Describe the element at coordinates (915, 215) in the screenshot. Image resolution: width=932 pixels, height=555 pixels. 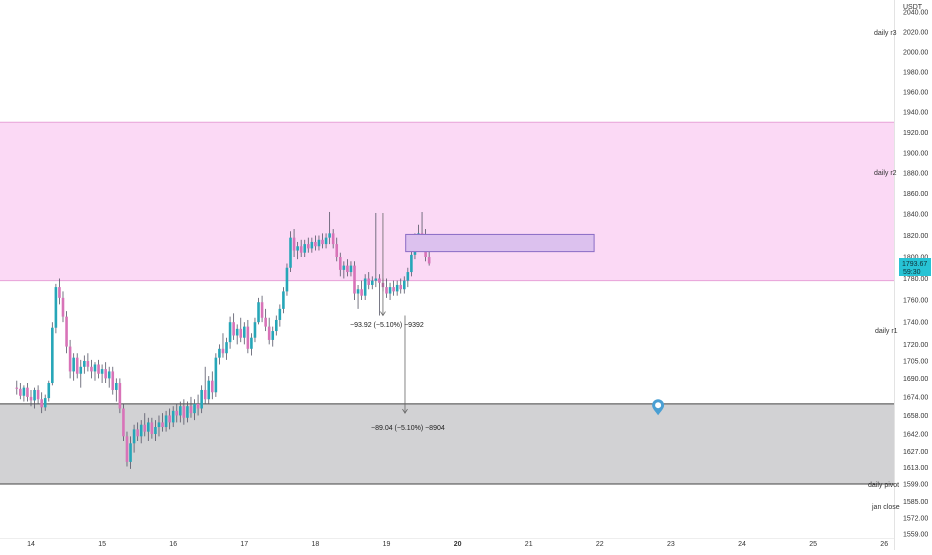
I see `price-tick-label: 1840.00` at that location.